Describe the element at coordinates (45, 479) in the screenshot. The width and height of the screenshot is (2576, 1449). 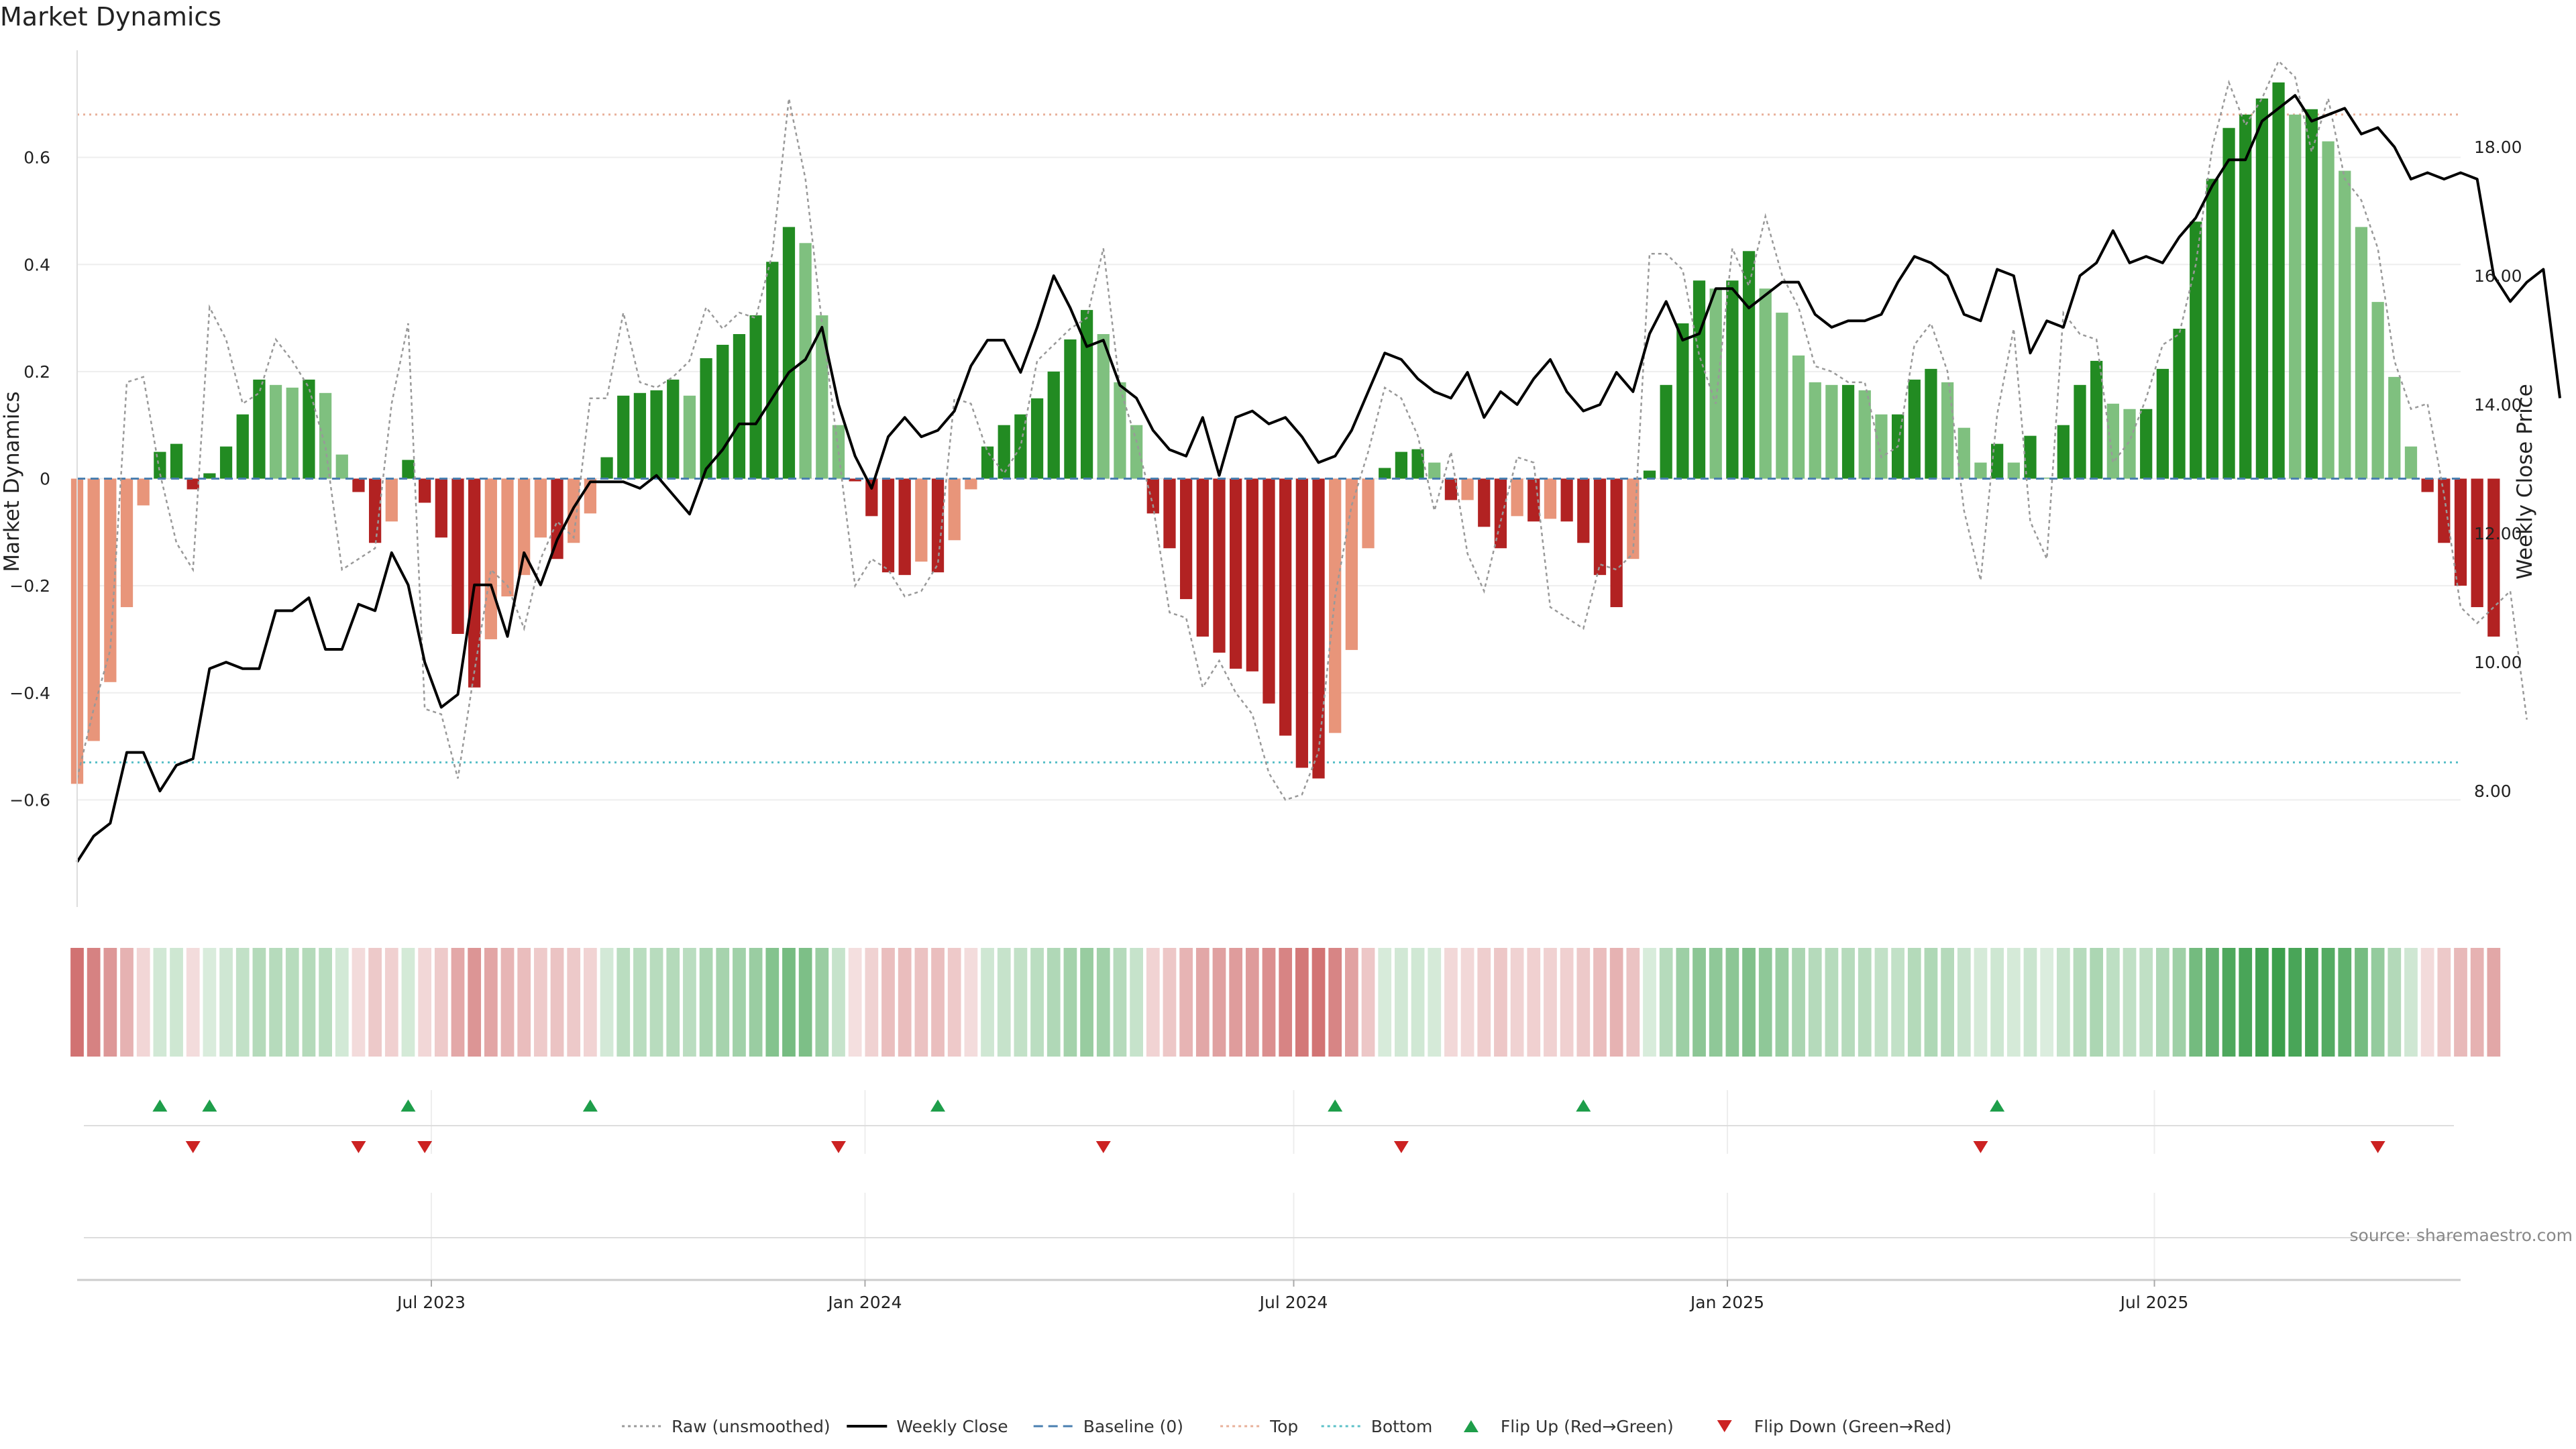
I see `y-left-tick-label: 0` at that location.